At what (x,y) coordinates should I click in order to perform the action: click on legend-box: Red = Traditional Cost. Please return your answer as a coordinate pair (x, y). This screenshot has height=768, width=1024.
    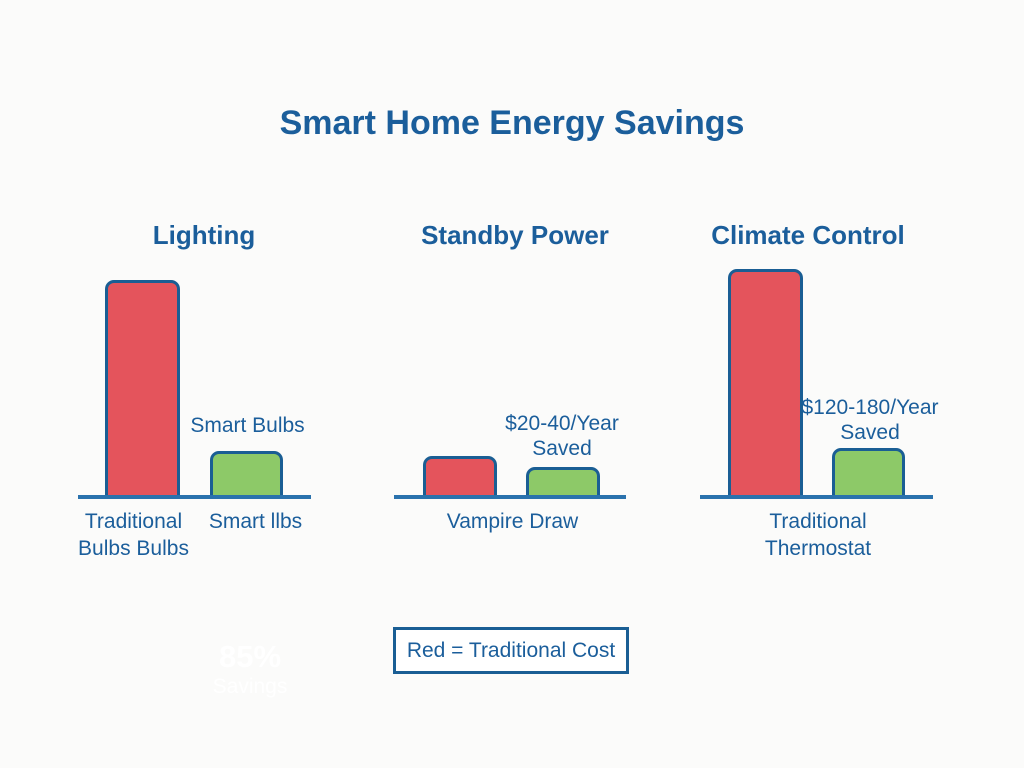
    Looking at the image, I should click on (511, 650).